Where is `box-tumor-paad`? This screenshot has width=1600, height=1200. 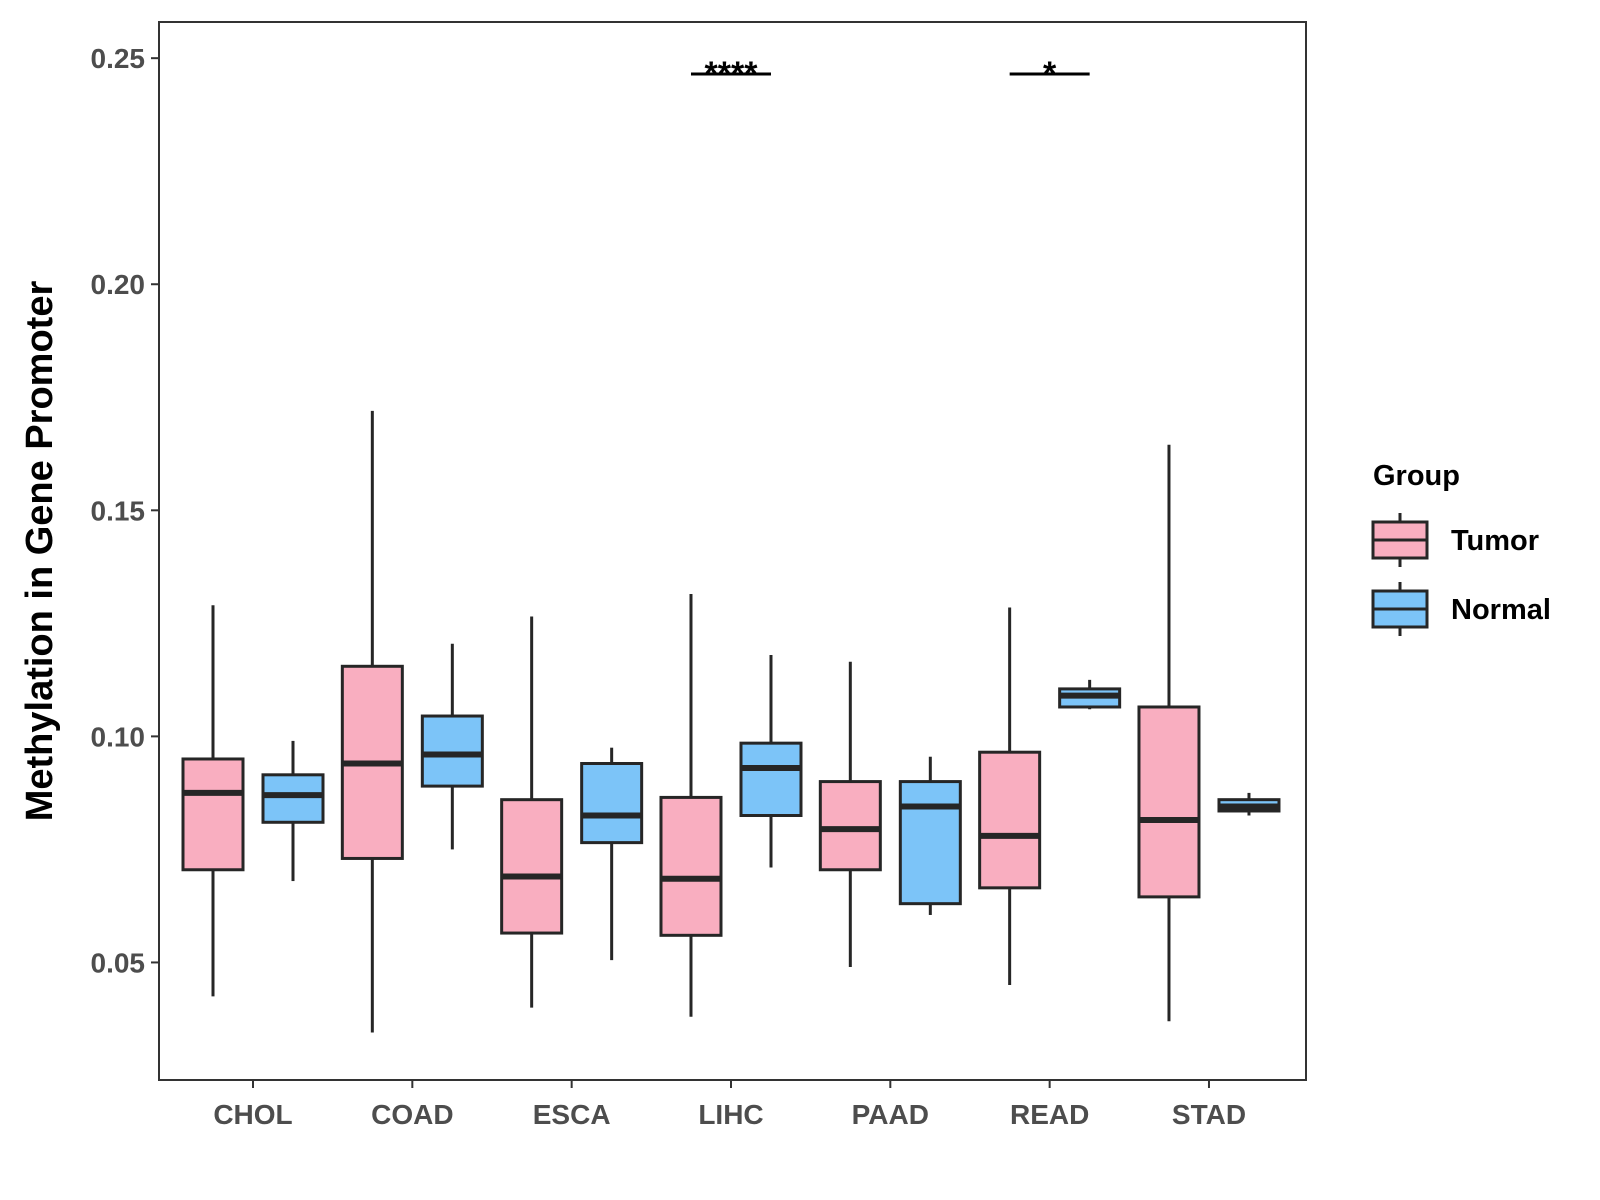
box-tumor-paad is located at coordinates (850, 814).